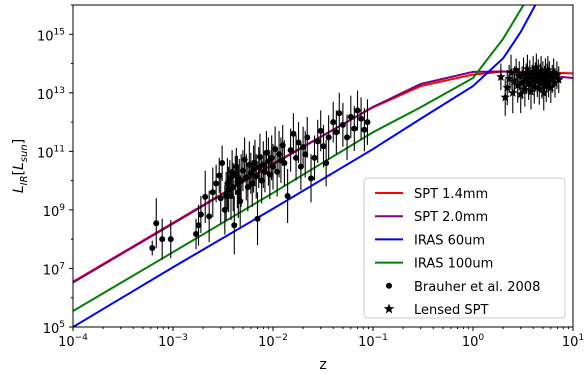 The height and width of the screenshot is (374, 586). I want to click on legend-circle-marker, so click(389, 285).